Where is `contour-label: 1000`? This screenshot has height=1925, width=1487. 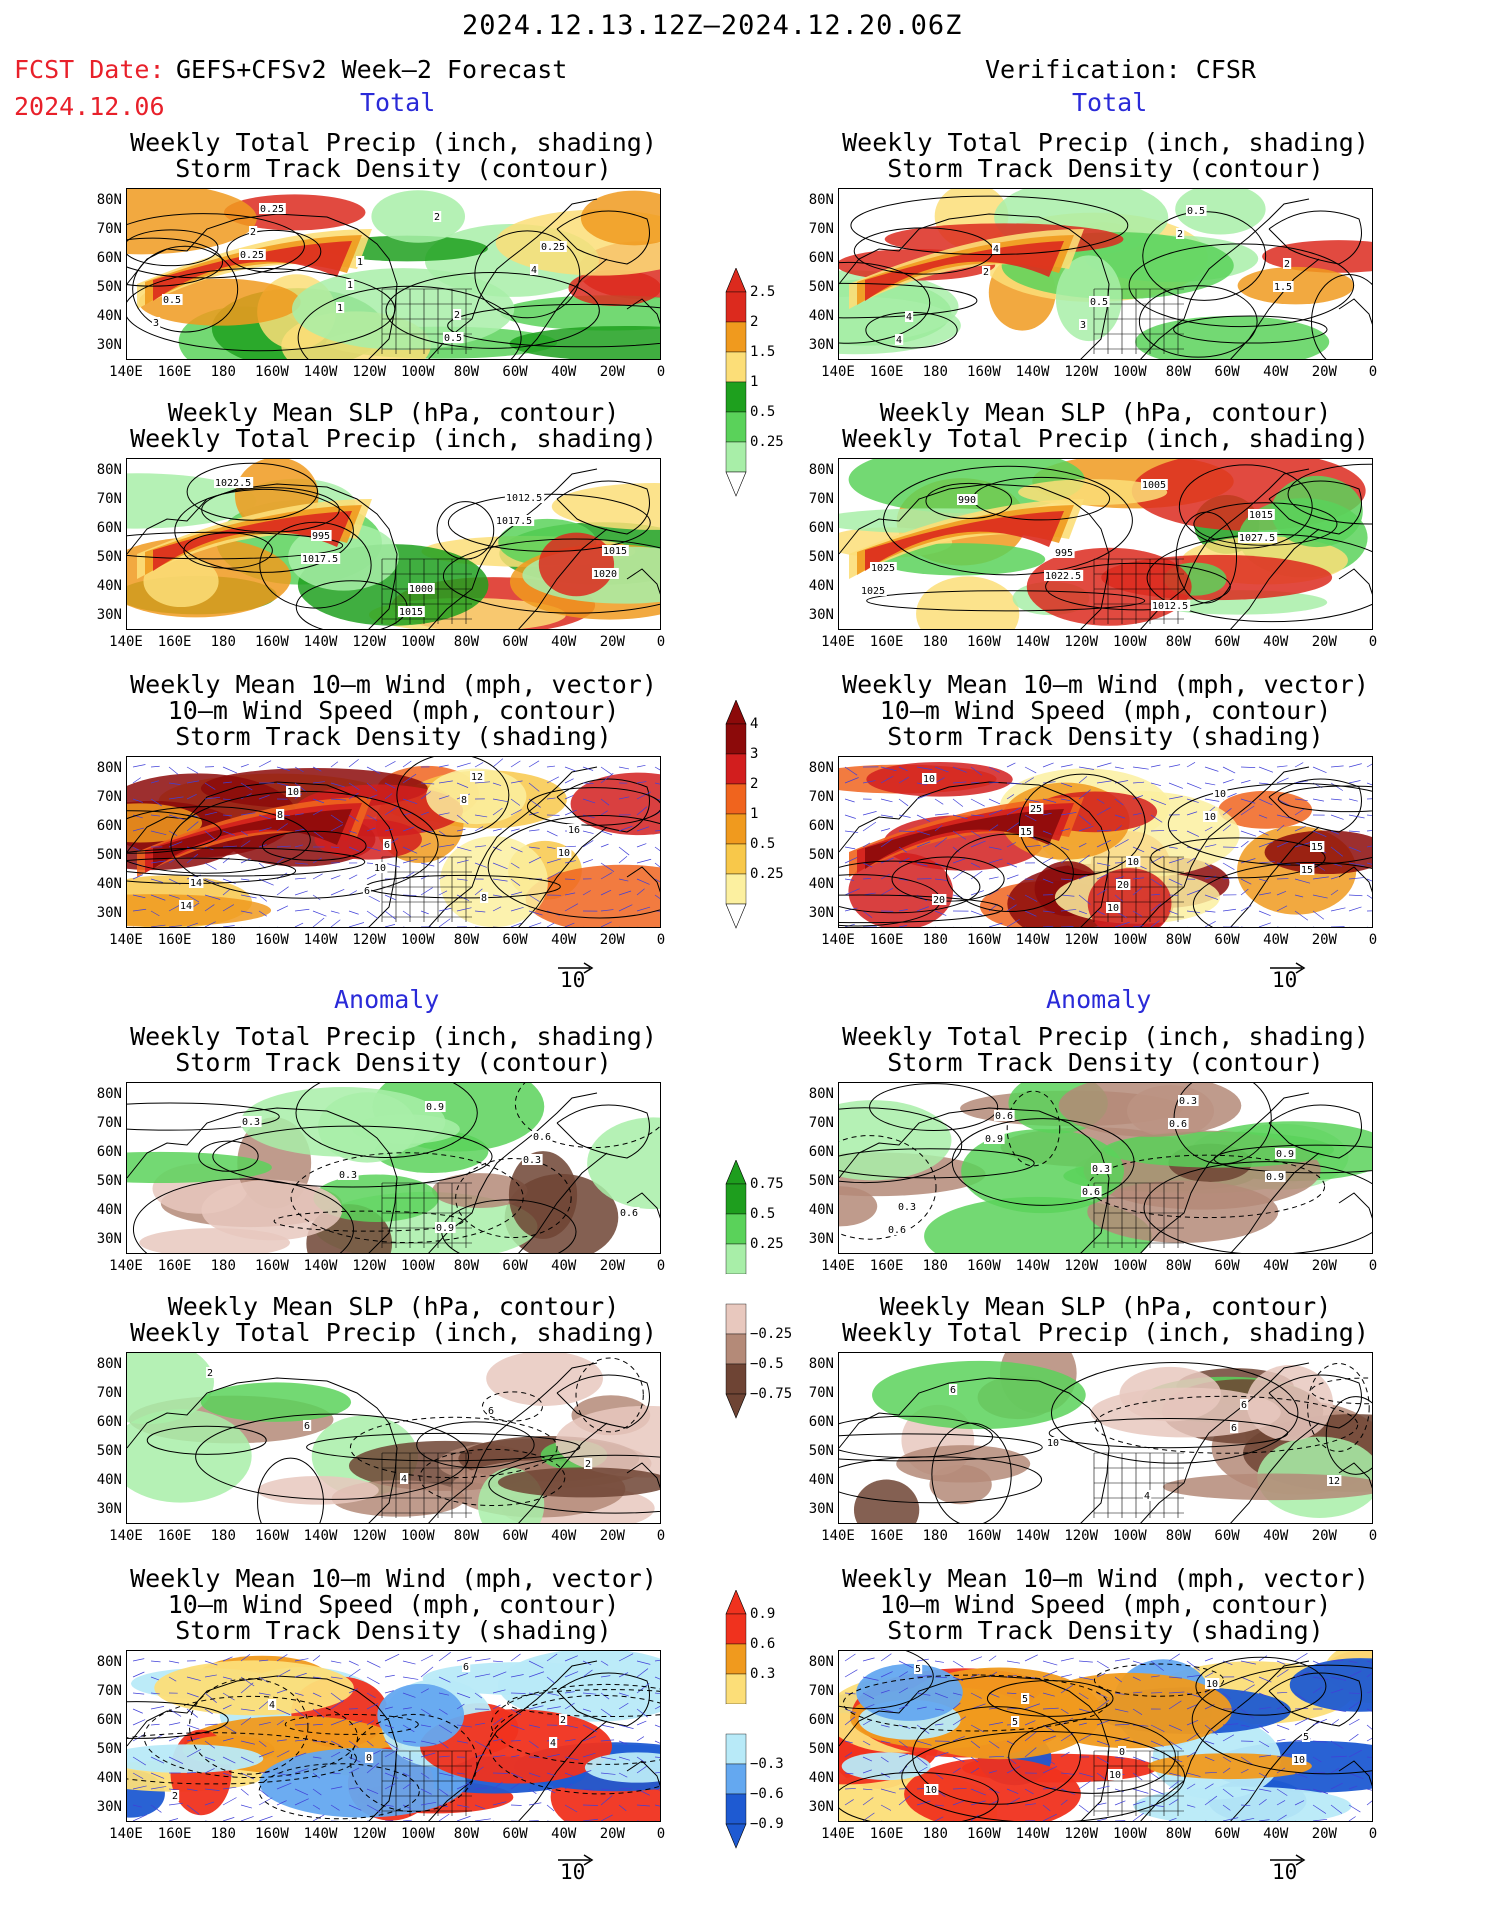 contour-label: 1000 is located at coordinates (421, 589).